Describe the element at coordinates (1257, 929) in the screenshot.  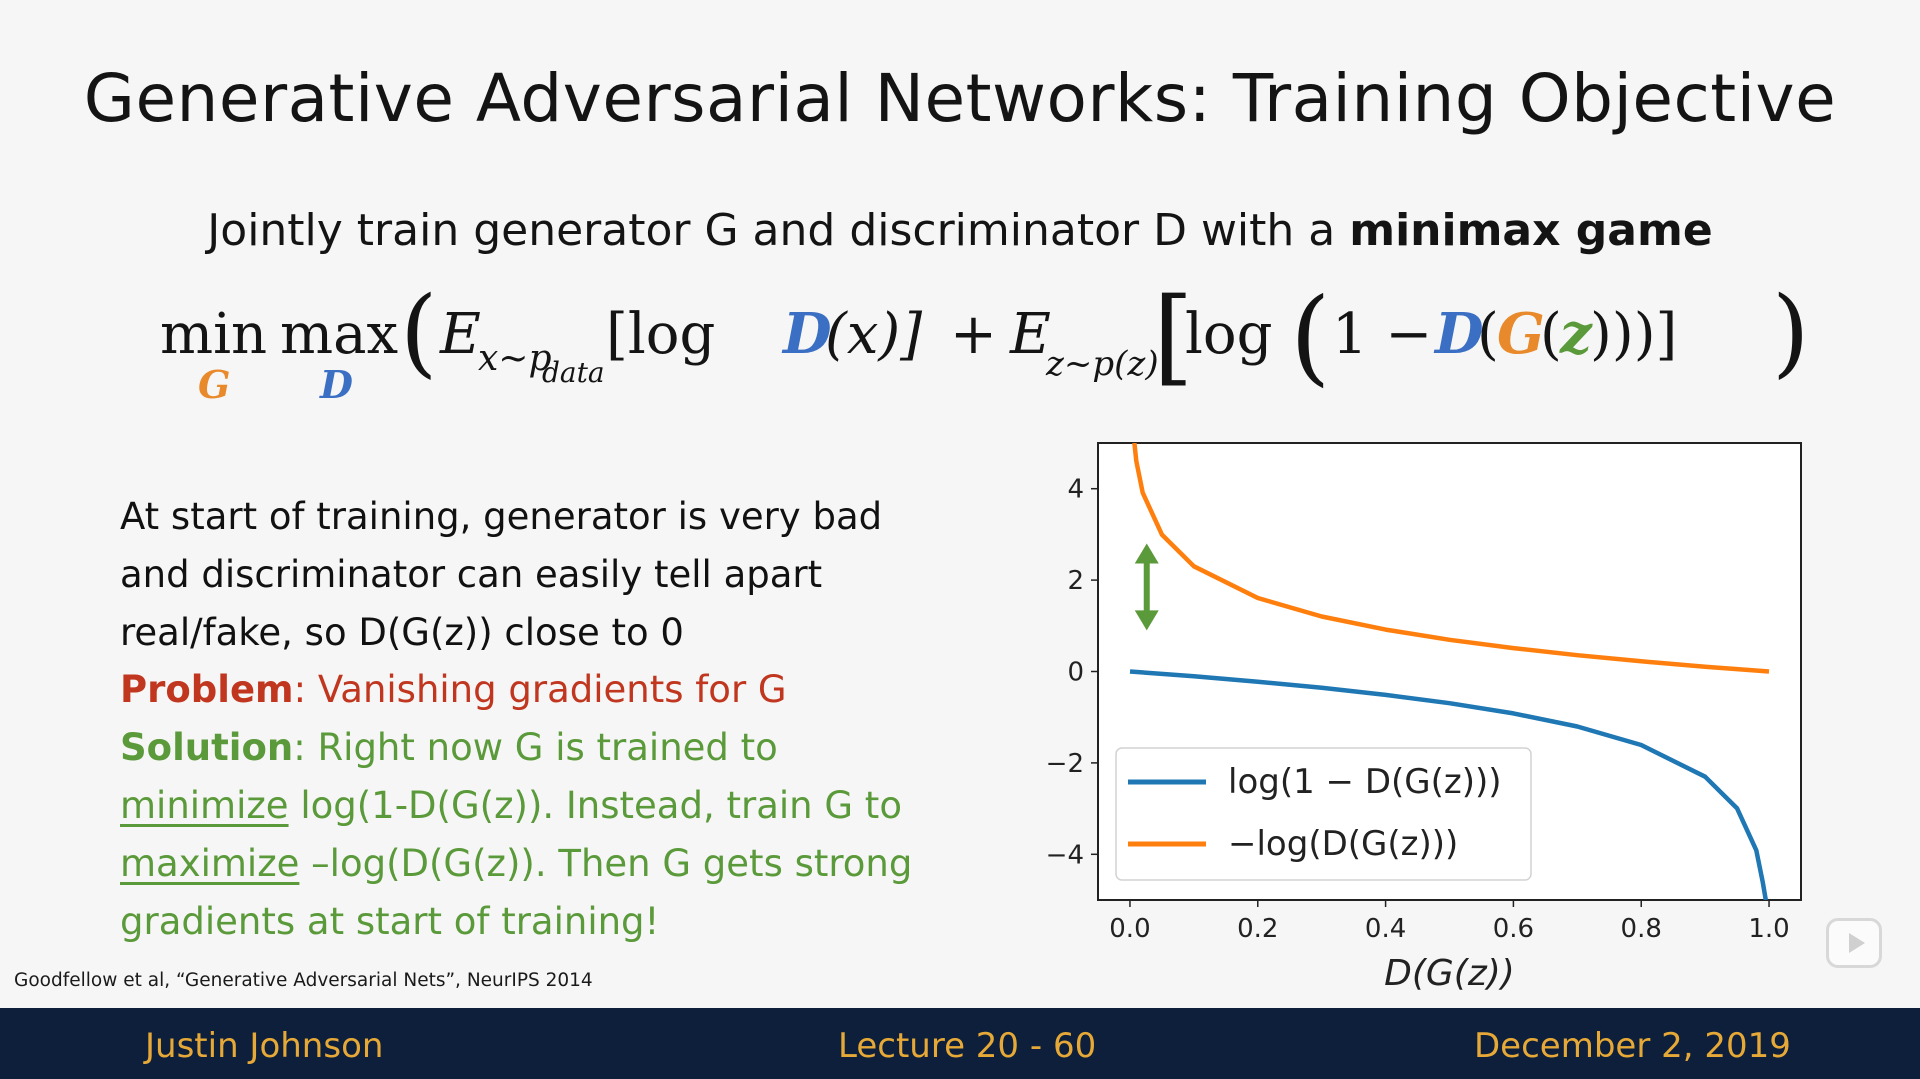
I see `x-tick-label: 0.2` at that location.